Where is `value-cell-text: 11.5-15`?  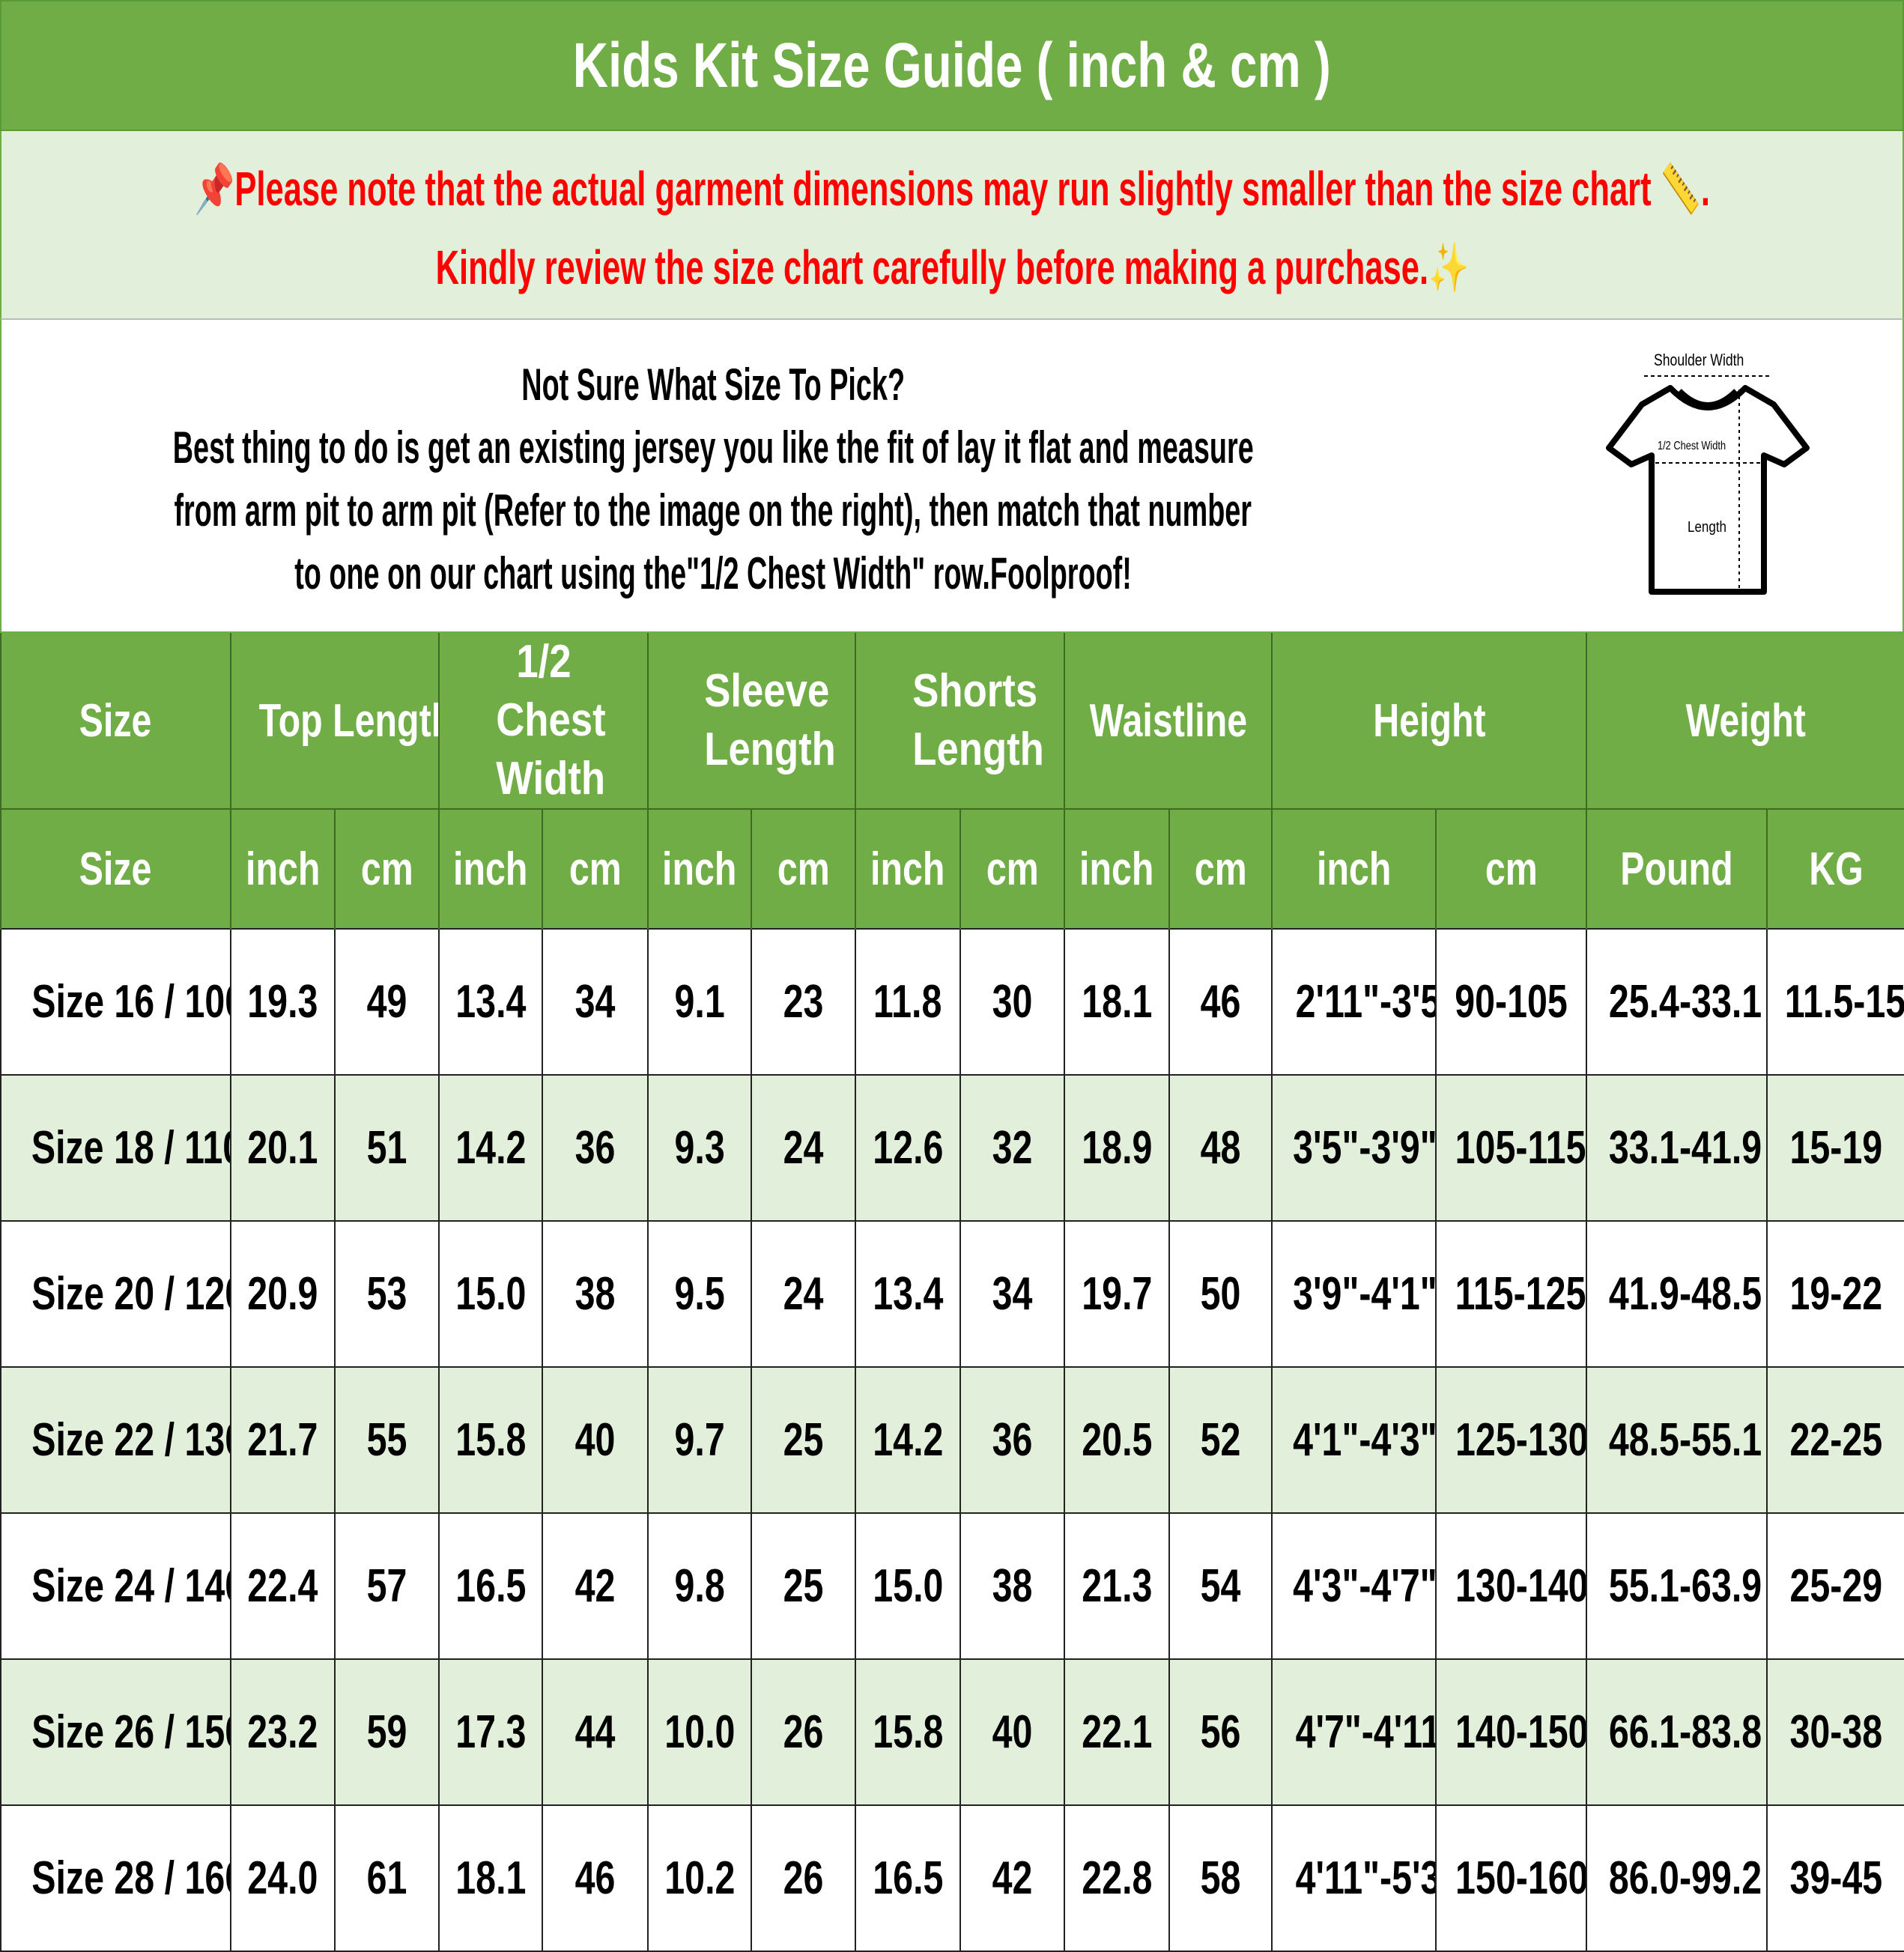
value-cell-text: 11.5-15 is located at coordinates (1844, 1002).